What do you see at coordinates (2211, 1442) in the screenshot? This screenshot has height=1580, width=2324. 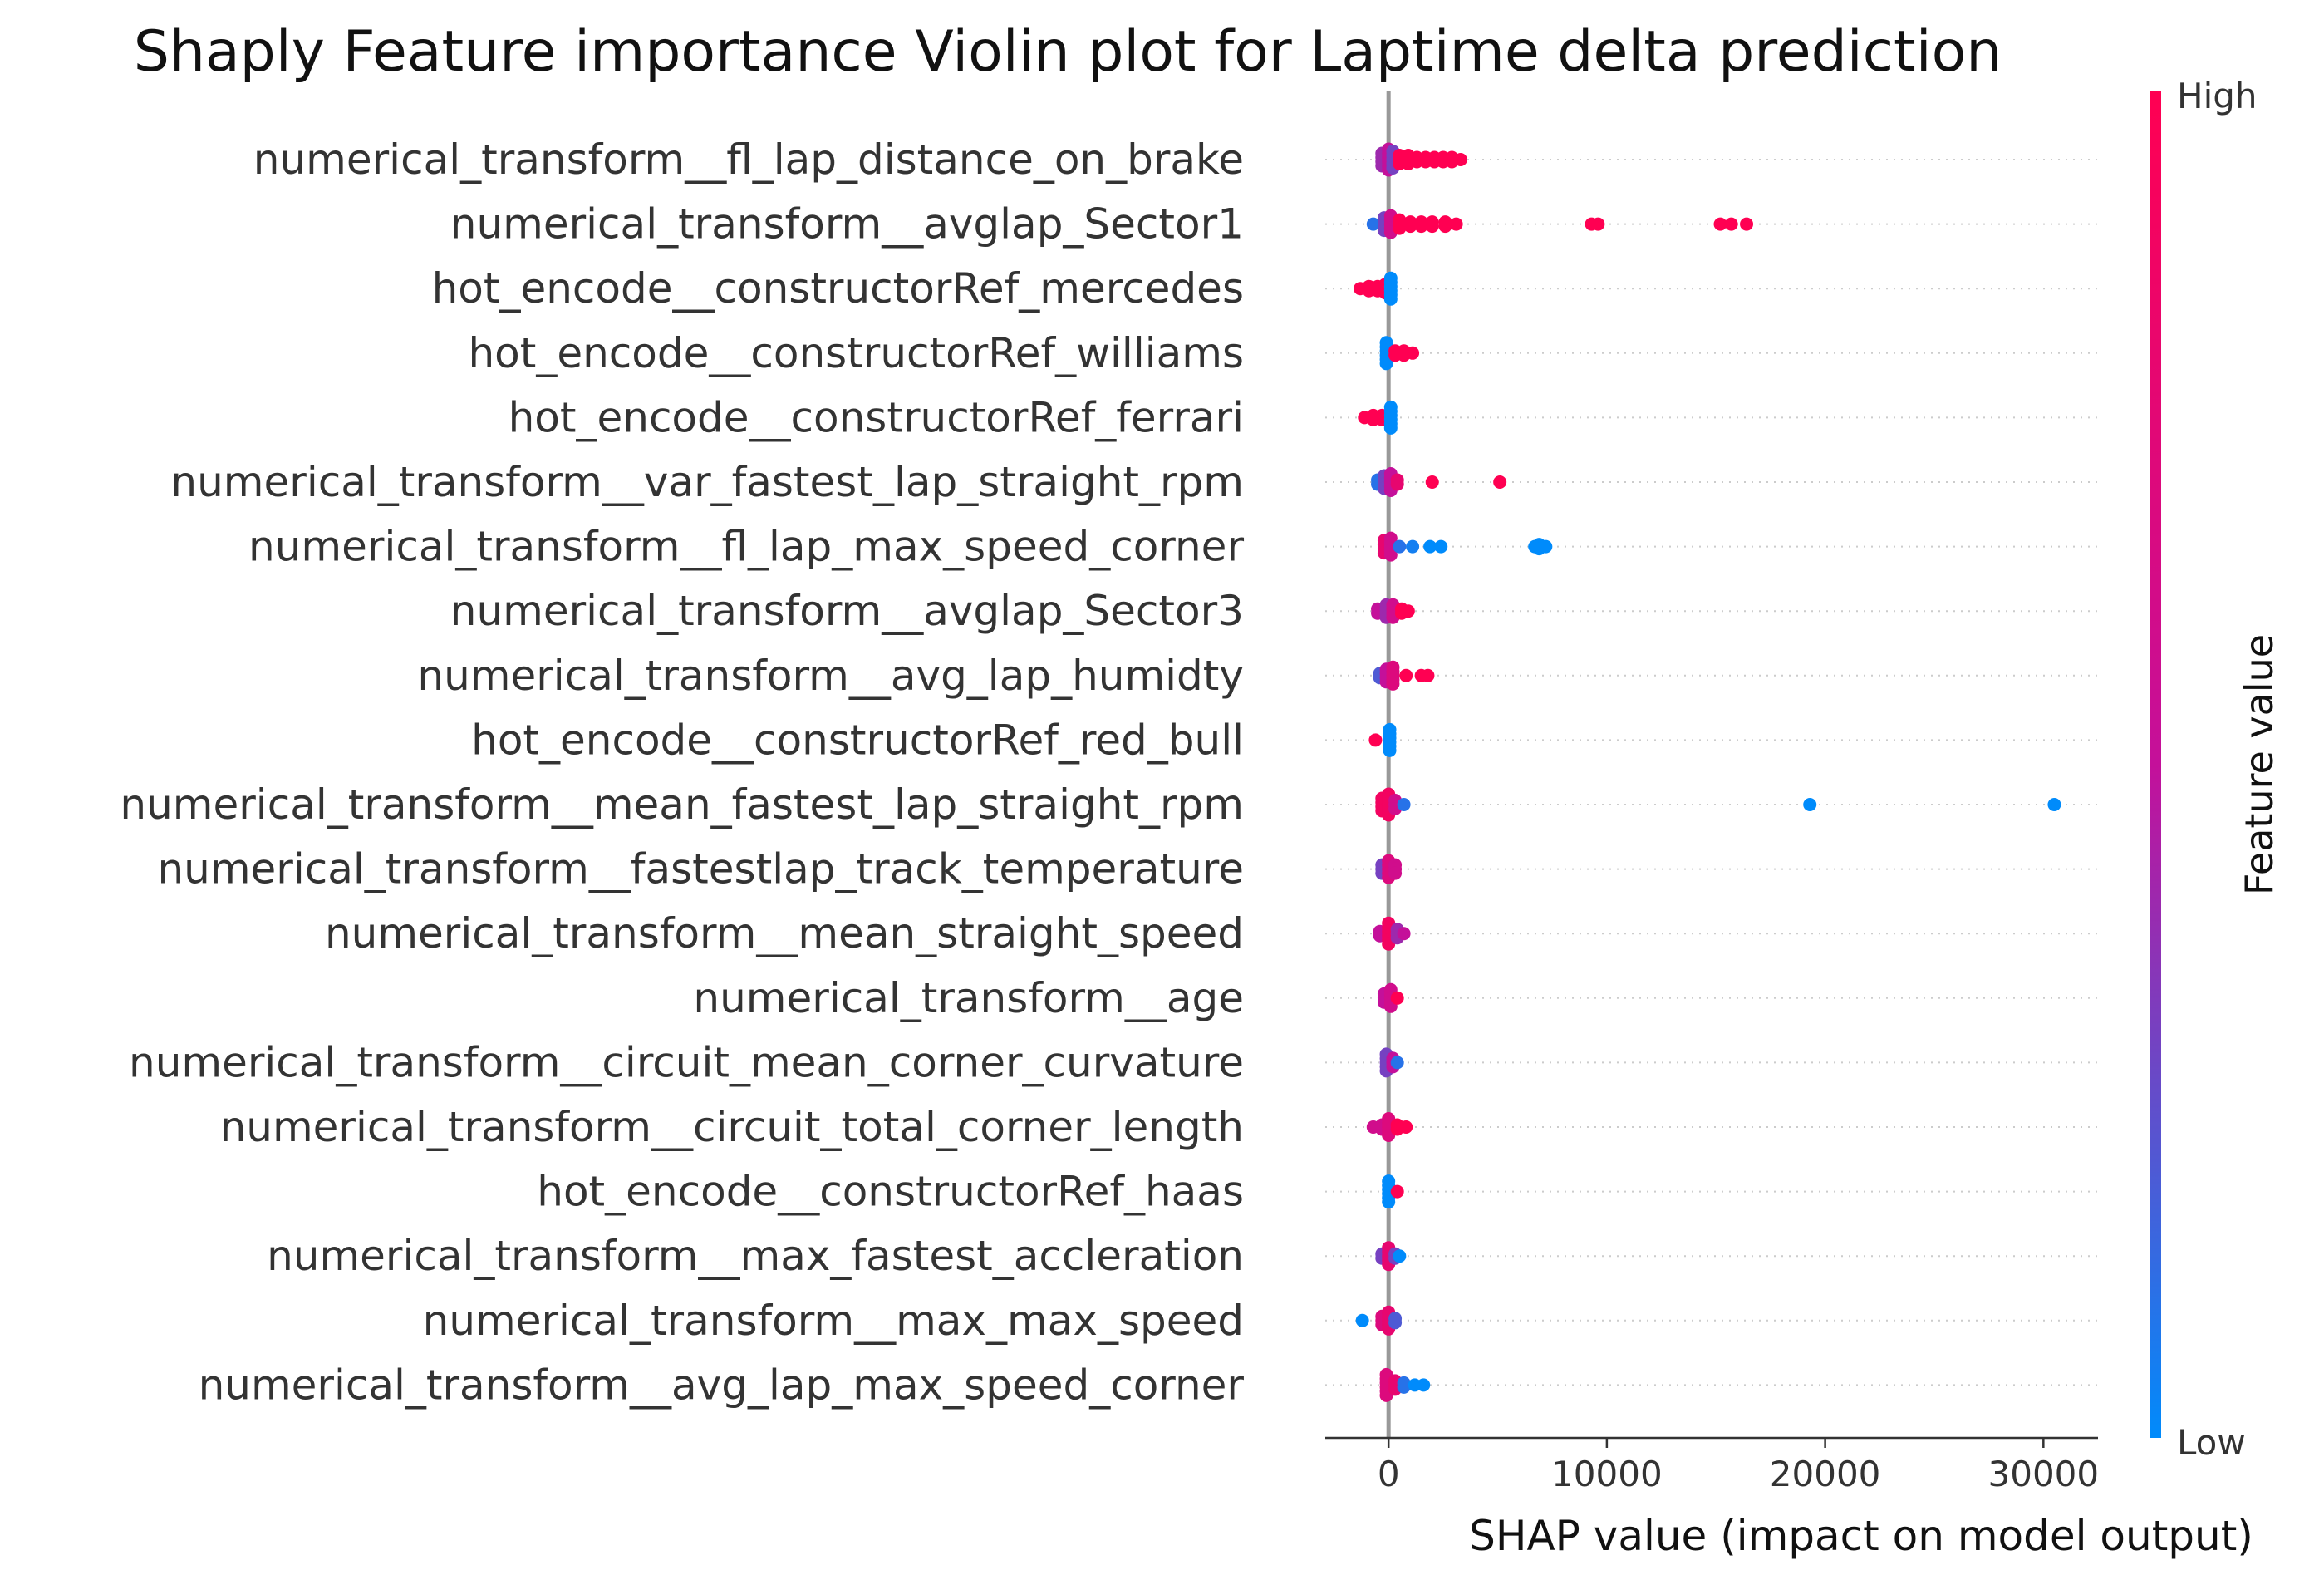 I see `colorbar-low-label: Low` at bounding box center [2211, 1442].